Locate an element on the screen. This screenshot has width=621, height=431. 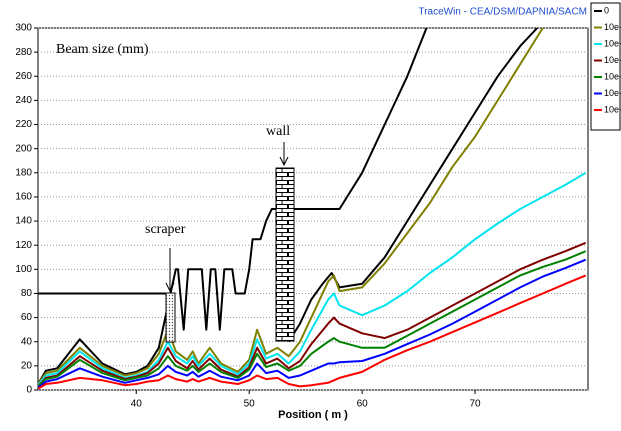
x-tick-label: 50 is located at coordinates (250, 404).